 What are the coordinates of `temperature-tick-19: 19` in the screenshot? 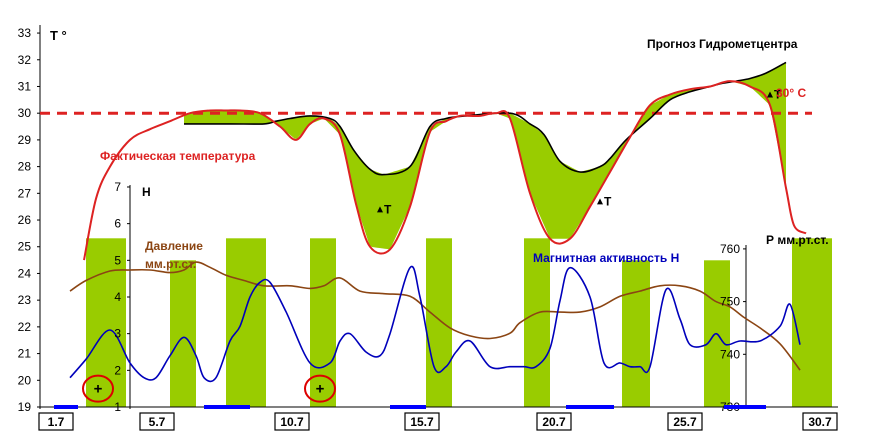 It's located at (25, 407).